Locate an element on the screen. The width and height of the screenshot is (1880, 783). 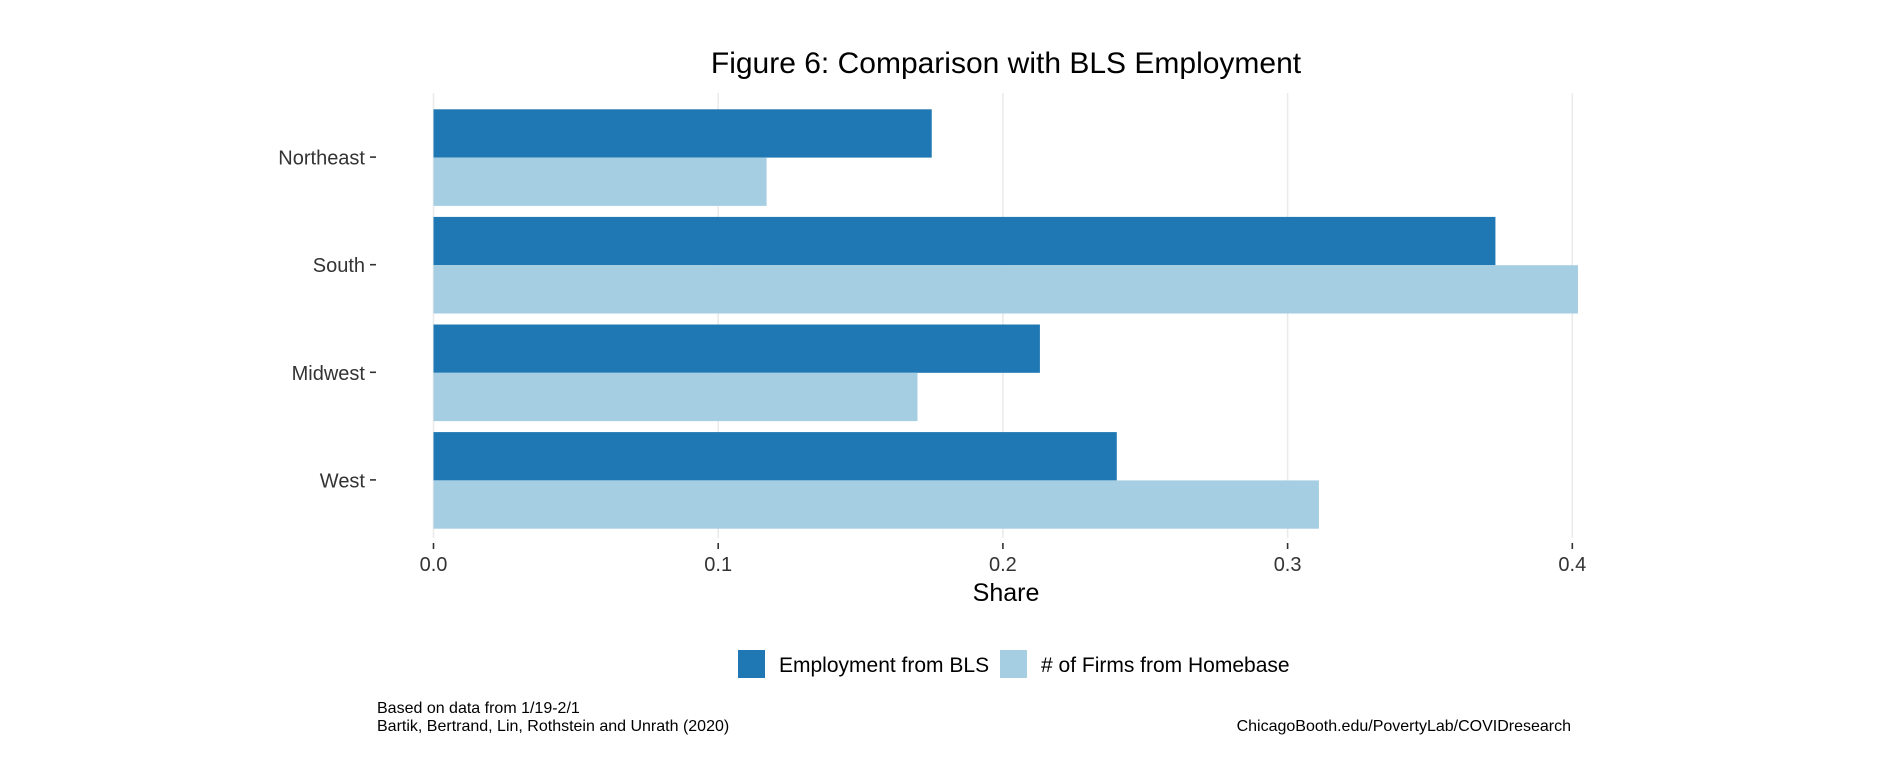
bar-northeast-homebase is located at coordinates (600, 181).